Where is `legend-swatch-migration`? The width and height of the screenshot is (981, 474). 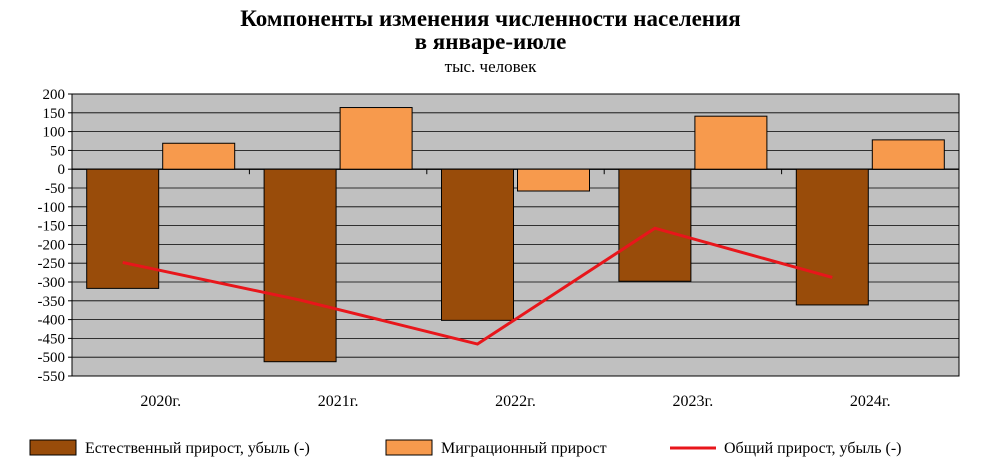 legend-swatch-migration is located at coordinates (409, 447).